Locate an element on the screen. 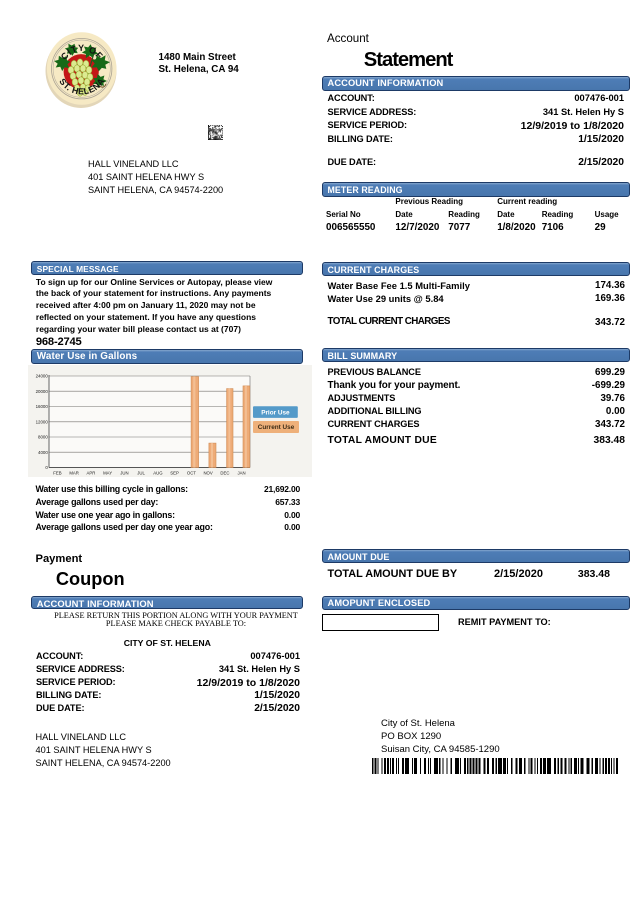 The height and width of the screenshot is (915, 643). svg-text: OCT is located at coordinates (190, 473).